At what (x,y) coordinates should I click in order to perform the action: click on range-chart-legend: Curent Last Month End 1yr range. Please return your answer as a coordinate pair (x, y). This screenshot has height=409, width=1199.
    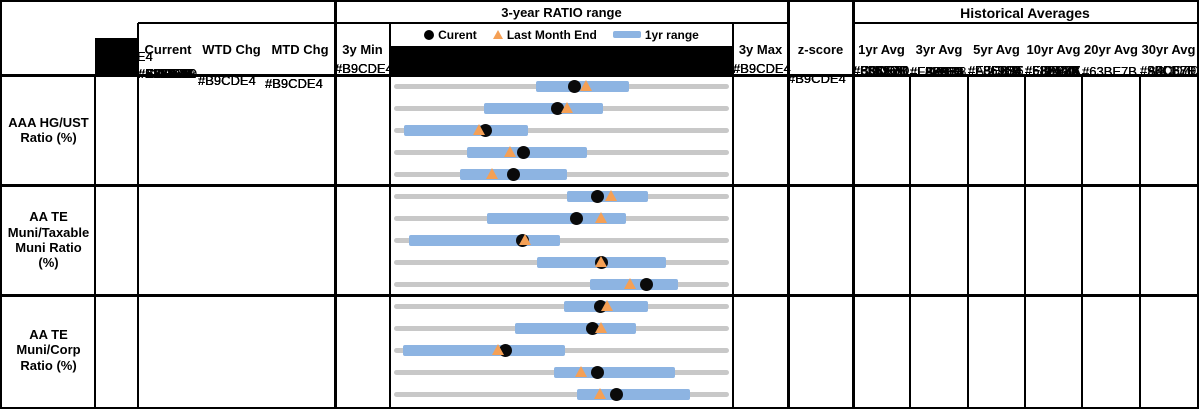
    Looking at the image, I should click on (561, 34).